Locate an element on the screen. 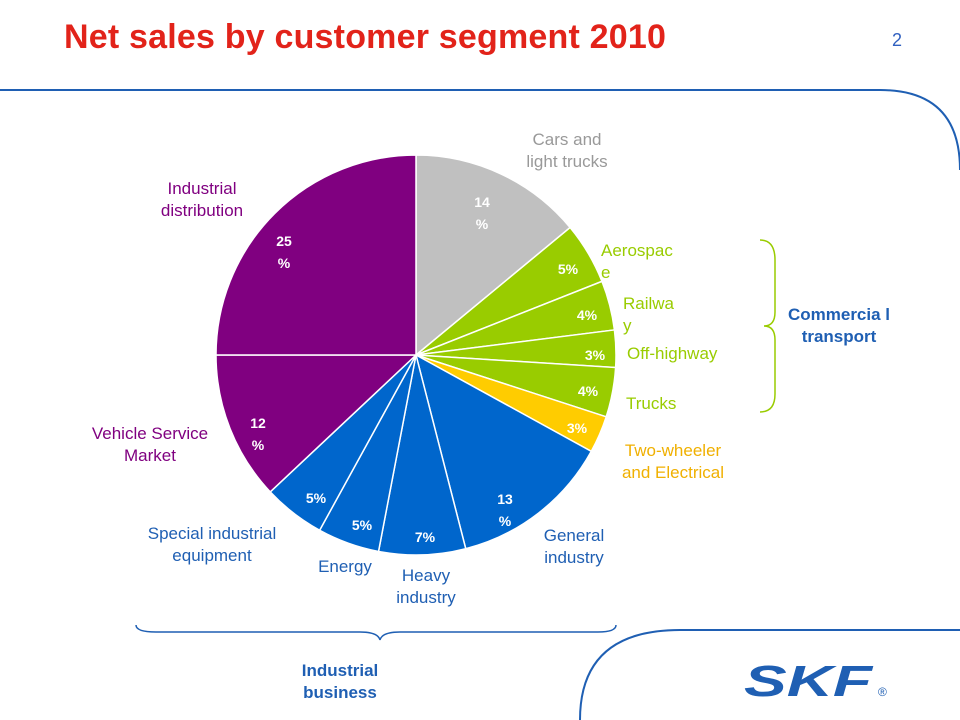 Image resolution: width=960 pixels, height=720 pixels. industrial-business-brace is located at coordinates (376, 632).